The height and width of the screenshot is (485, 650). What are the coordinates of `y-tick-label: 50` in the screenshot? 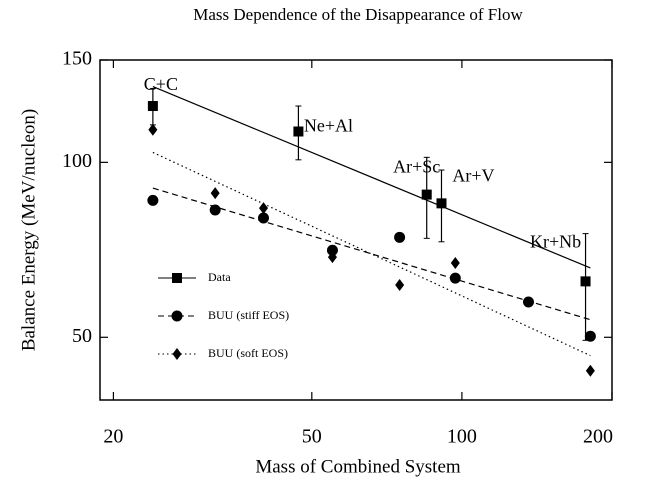 It's located at (82, 336).